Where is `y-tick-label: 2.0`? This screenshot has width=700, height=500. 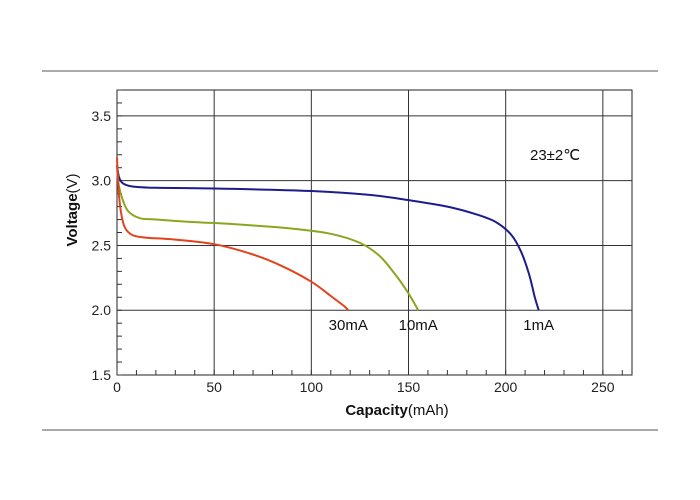
y-tick-label: 2.0 is located at coordinates (102, 310).